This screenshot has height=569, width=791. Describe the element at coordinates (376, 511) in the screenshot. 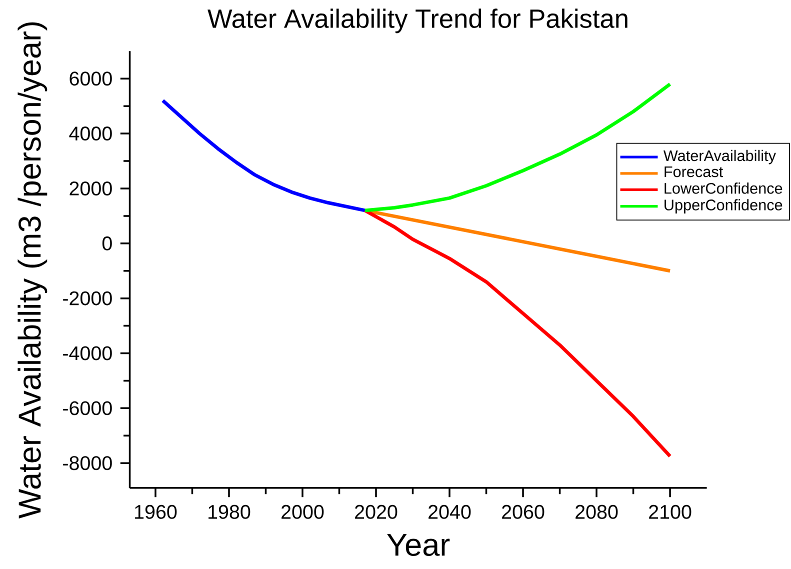

I see `x-tick-label: 2020` at that location.